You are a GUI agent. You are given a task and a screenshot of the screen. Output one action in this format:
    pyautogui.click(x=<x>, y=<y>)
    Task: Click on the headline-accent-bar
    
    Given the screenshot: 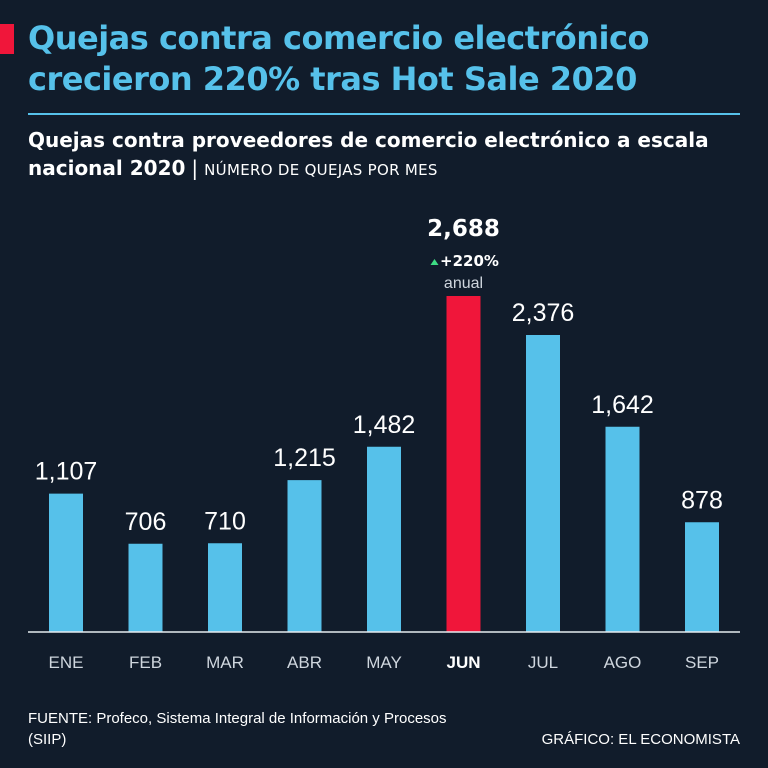 What is the action you would take?
    pyautogui.click(x=7, y=39)
    